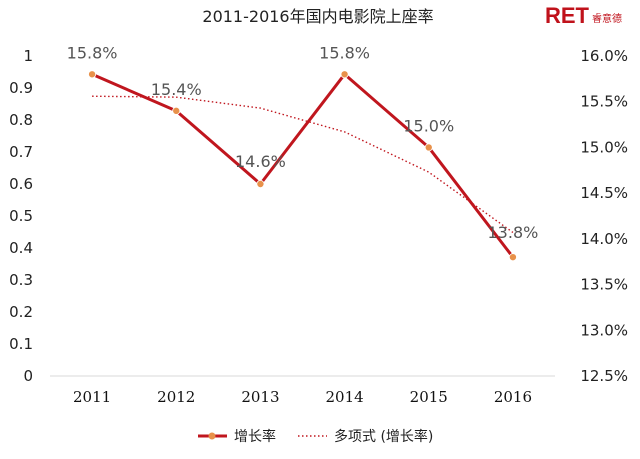  Describe the element at coordinates (428, 125) in the screenshot. I see `data-label: 15.0%` at that location.